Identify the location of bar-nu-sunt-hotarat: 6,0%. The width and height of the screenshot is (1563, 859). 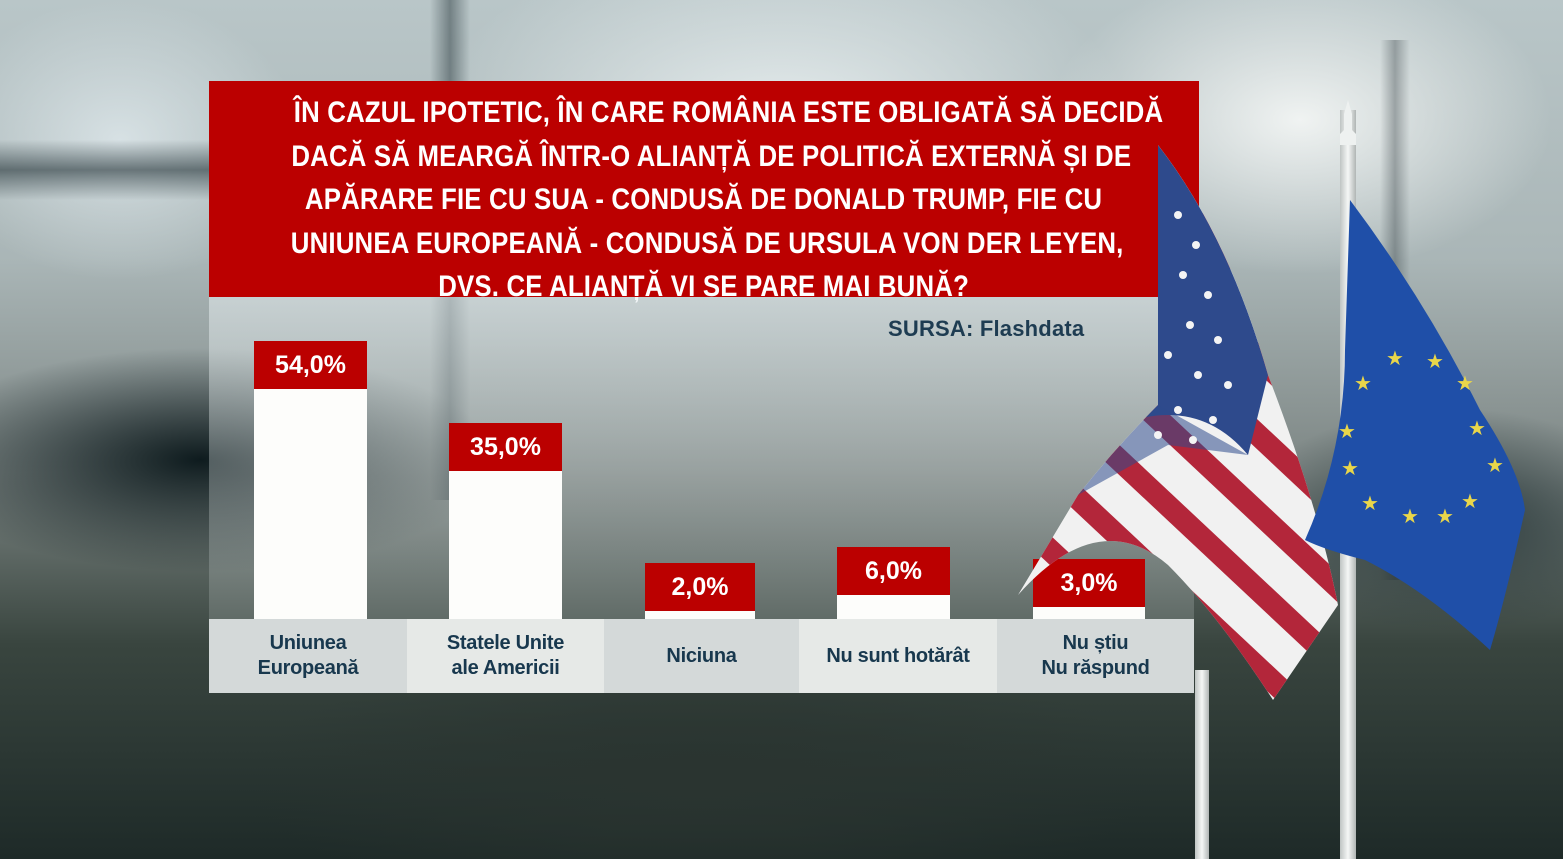
(893, 583).